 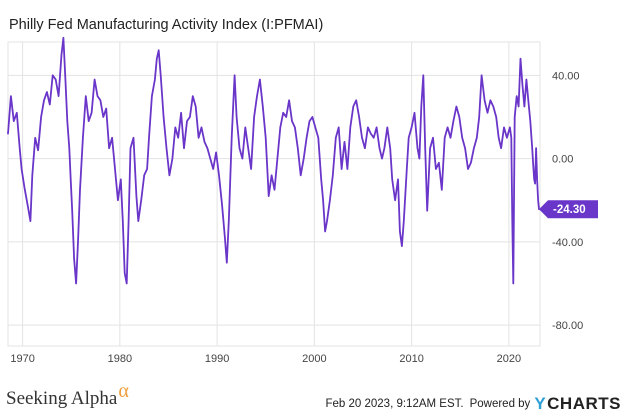 What do you see at coordinates (509, 359) in the screenshot?
I see `x-tick-label: 2020` at bounding box center [509, 359].